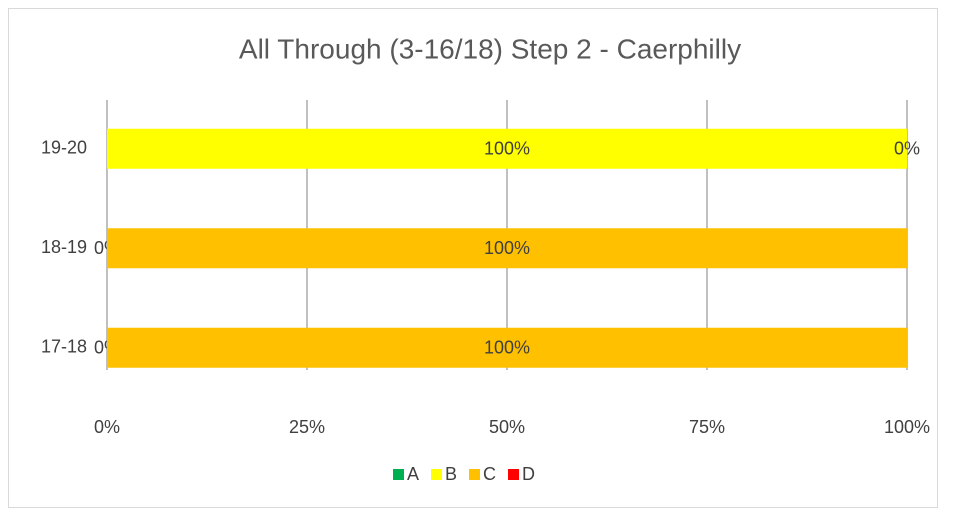 This screenshot has width=966, height=516. What do you see at coordinates (64, 347) in the screenshot?
I see `y-tick-label: 17-18` at bounding box center [64, 347].